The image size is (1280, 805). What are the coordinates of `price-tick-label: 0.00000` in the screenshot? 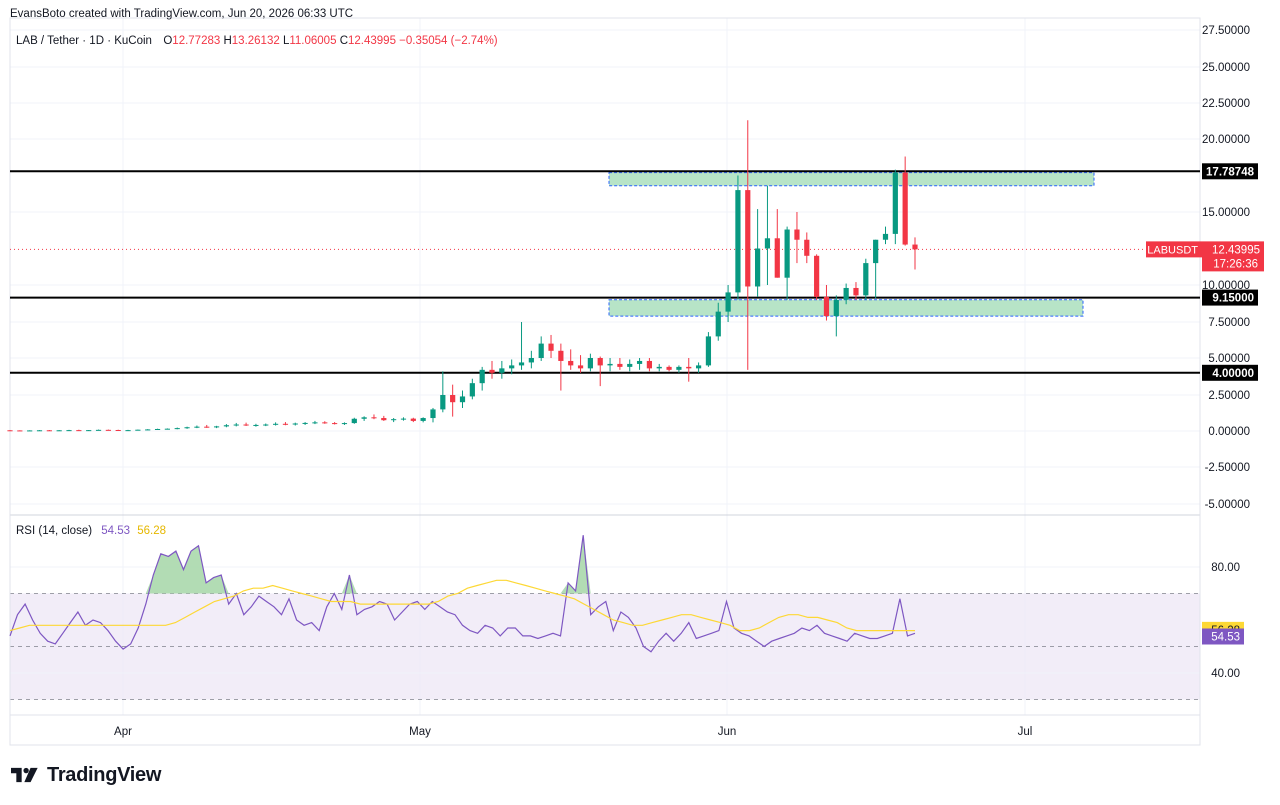 It's located at (1229, 432).